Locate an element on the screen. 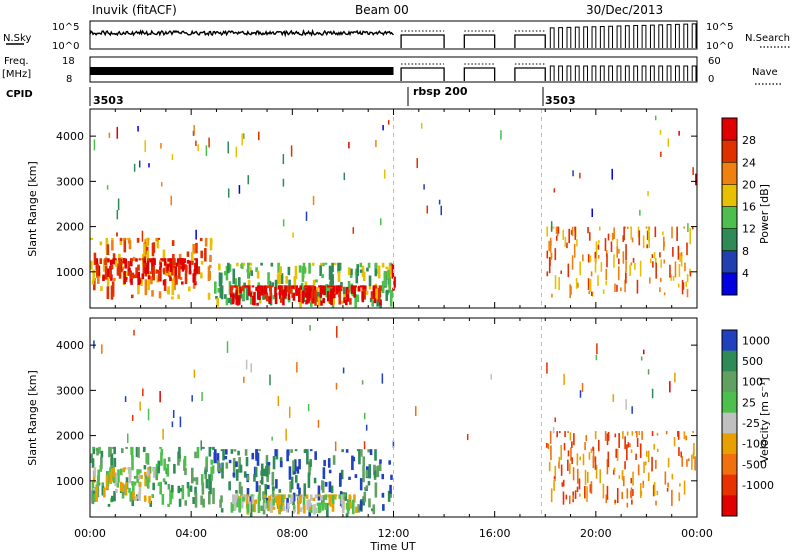  freq-step is located at coordinates (611, 73).